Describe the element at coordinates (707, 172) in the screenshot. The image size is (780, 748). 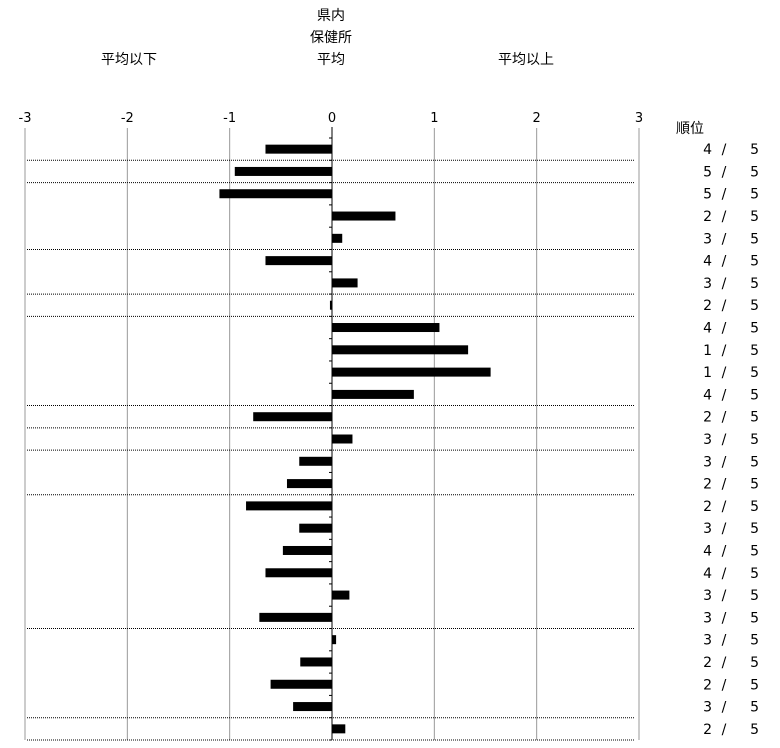
I see `rank-value: 5` at that location.